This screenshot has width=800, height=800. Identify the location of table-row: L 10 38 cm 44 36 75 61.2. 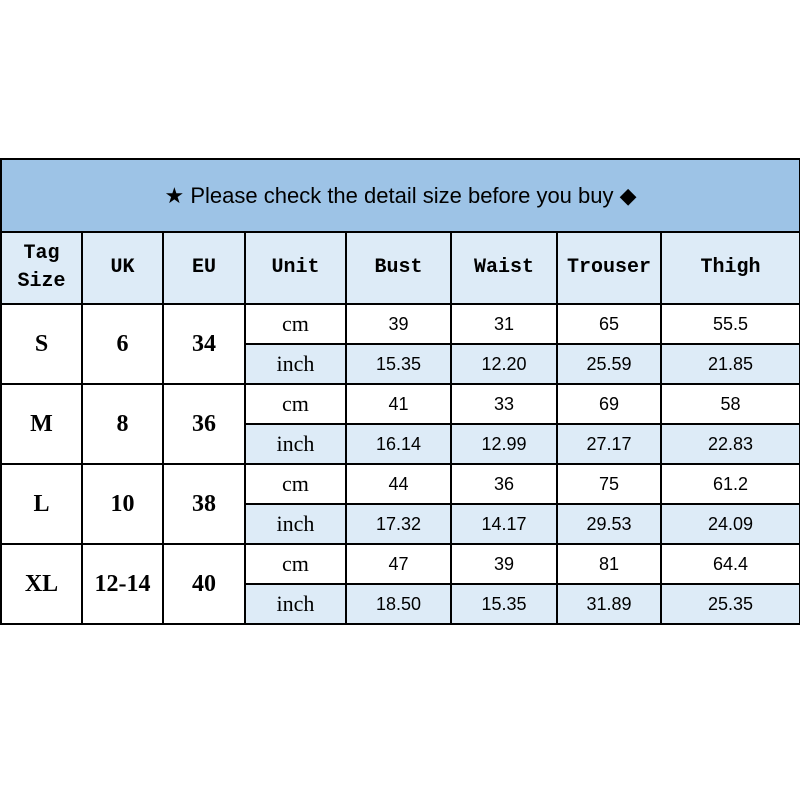
(400, 504).